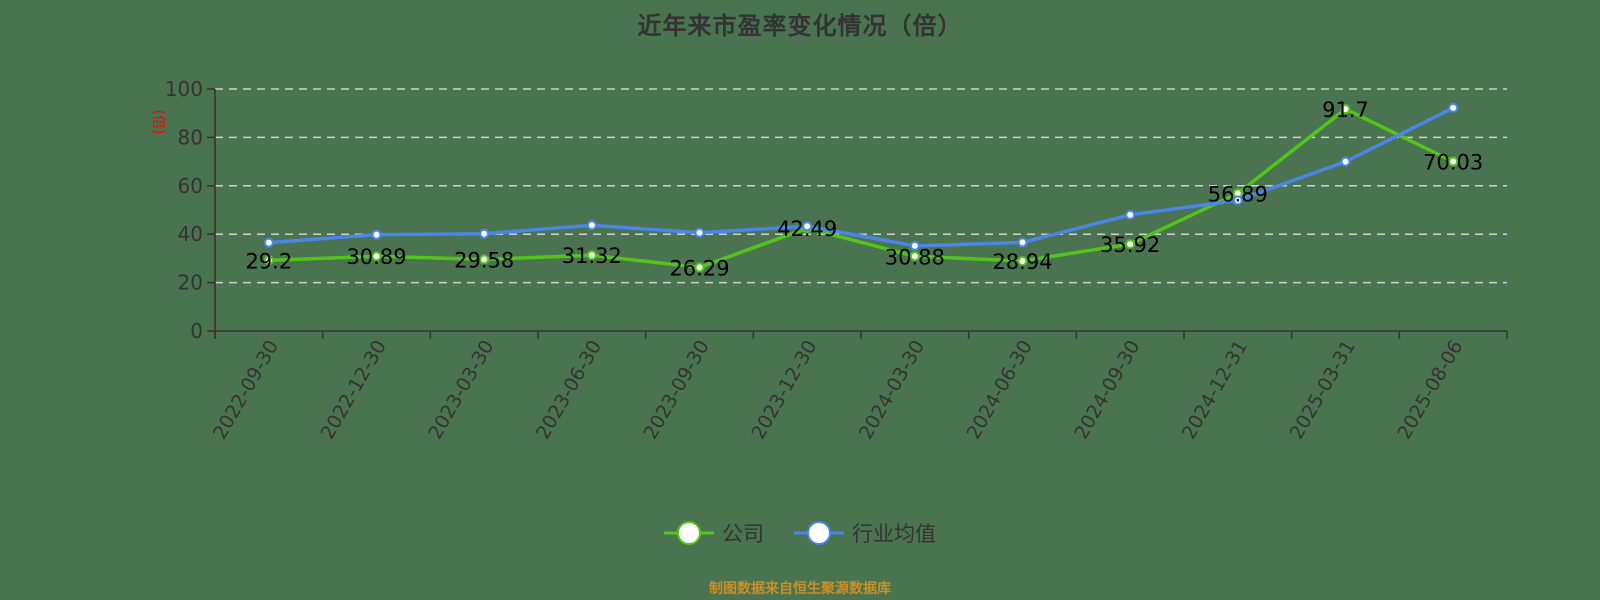 The width and height of the screenshot is (1600, 600). I want to click on data-label: 70.03, so click(1453, 163).